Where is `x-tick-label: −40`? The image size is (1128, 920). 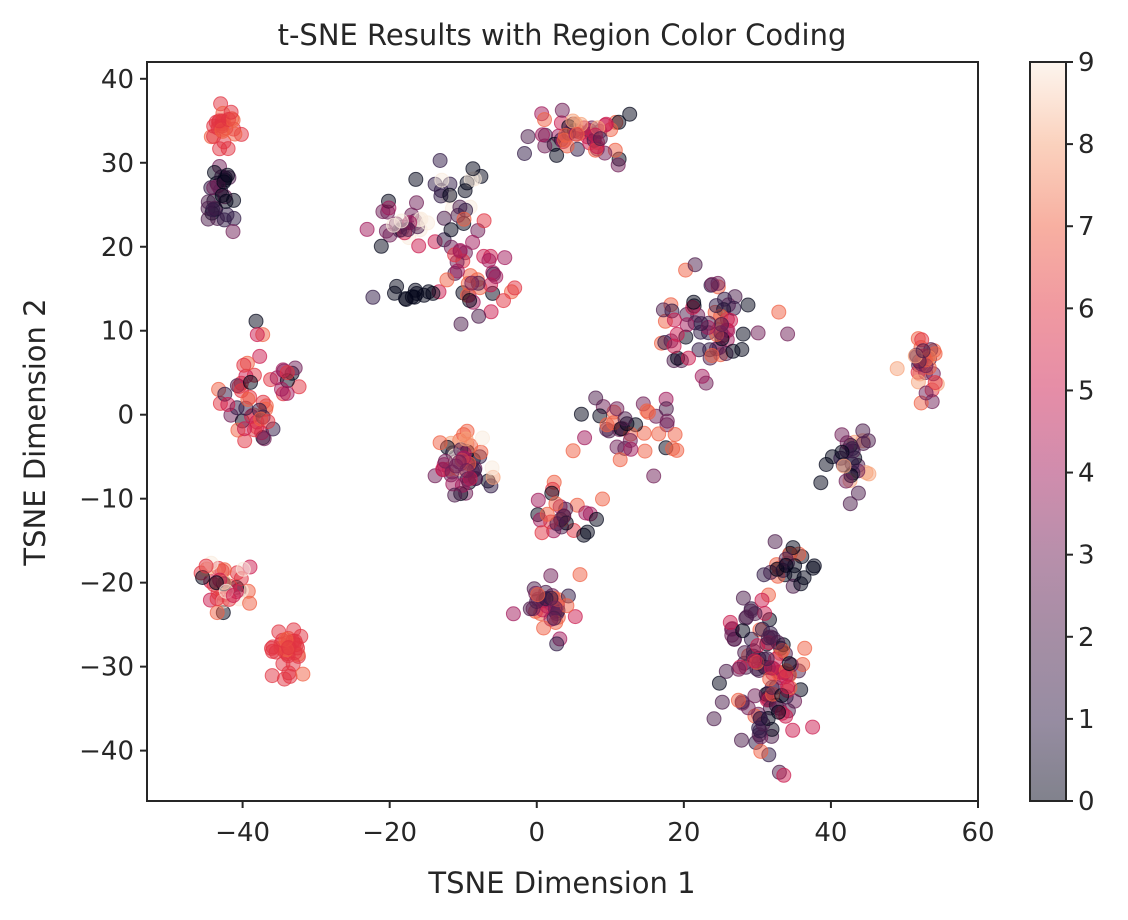 x-tick-label: −40 is located at coordinates (242, 833).